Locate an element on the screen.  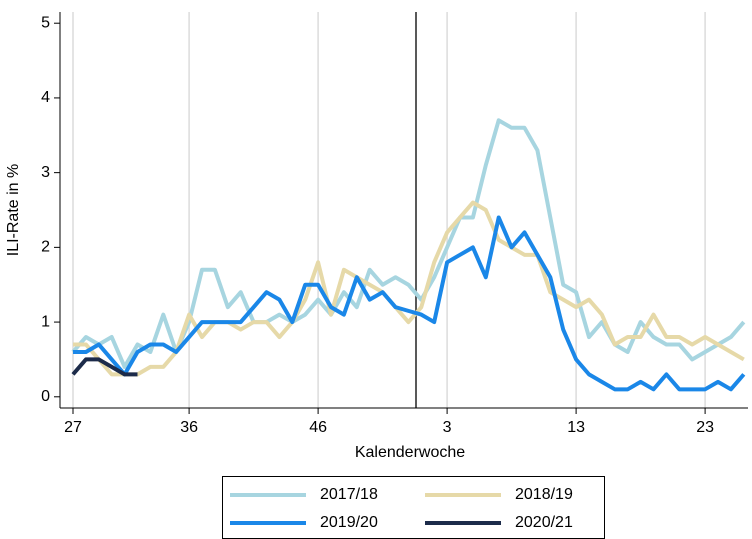
x-tick-label: 23 is located at coordinates (705, 427).